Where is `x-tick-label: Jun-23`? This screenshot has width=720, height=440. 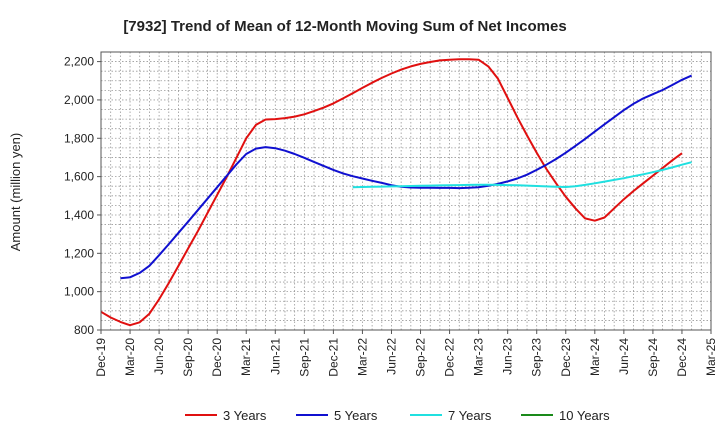
x-tick-label: Jun-23 is located at coordinates (508, 356).